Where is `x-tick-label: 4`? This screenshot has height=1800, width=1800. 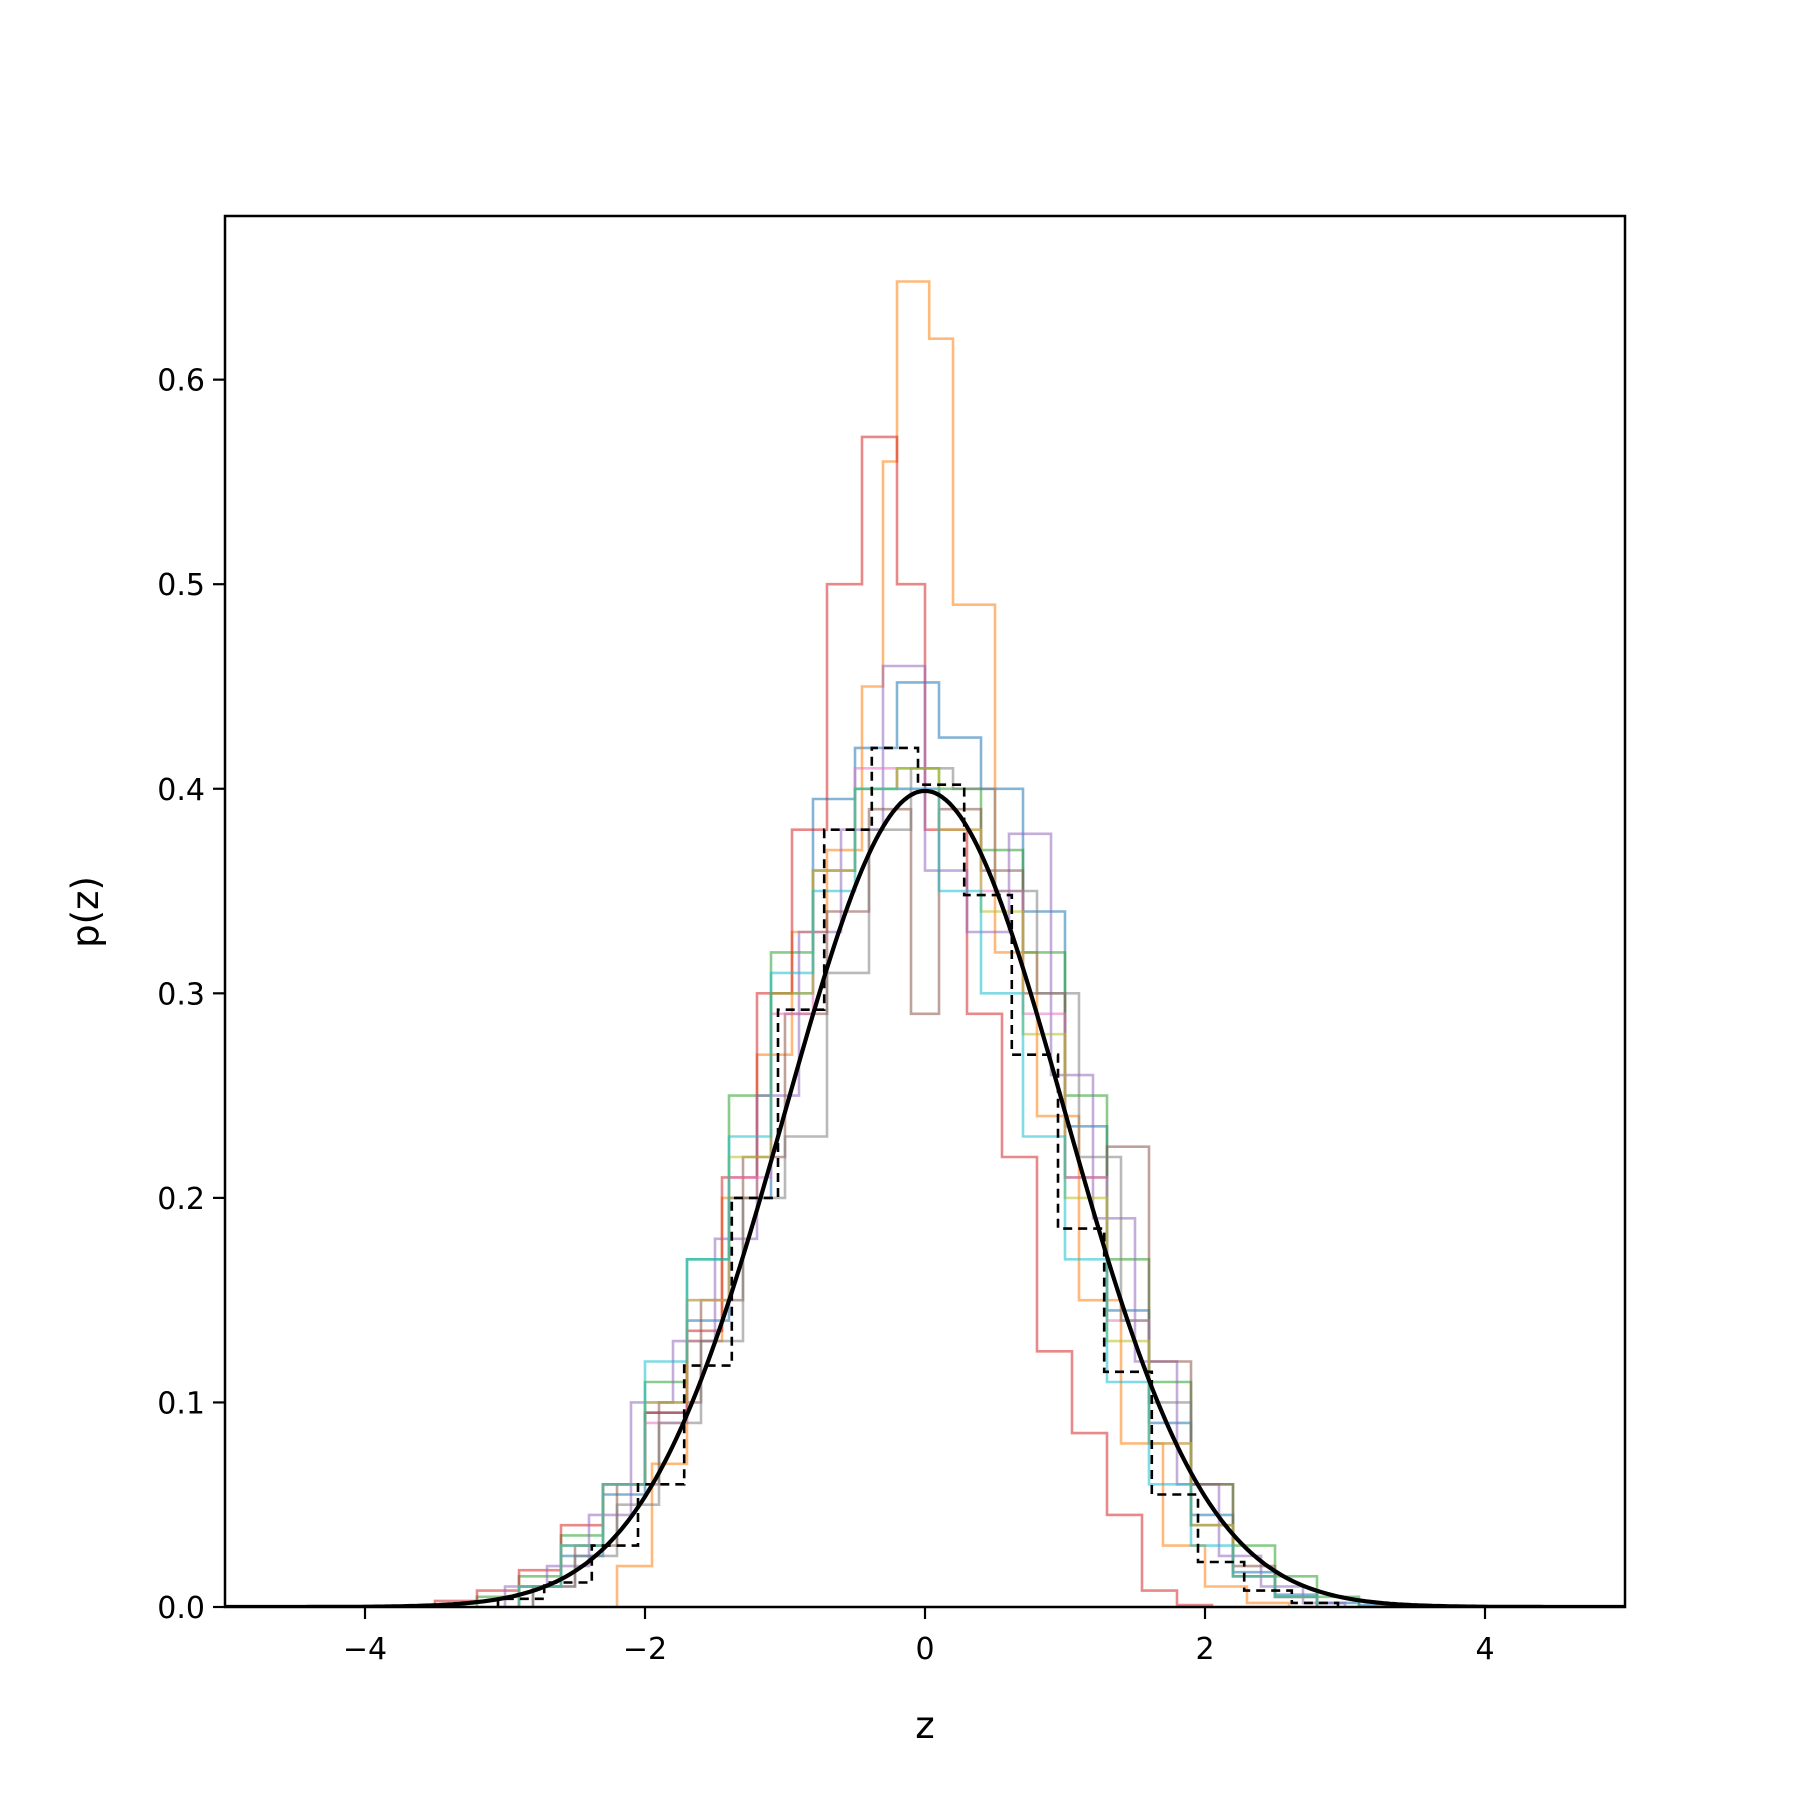
x-tick-label: 4 is located at coordinates (1484, 1649).